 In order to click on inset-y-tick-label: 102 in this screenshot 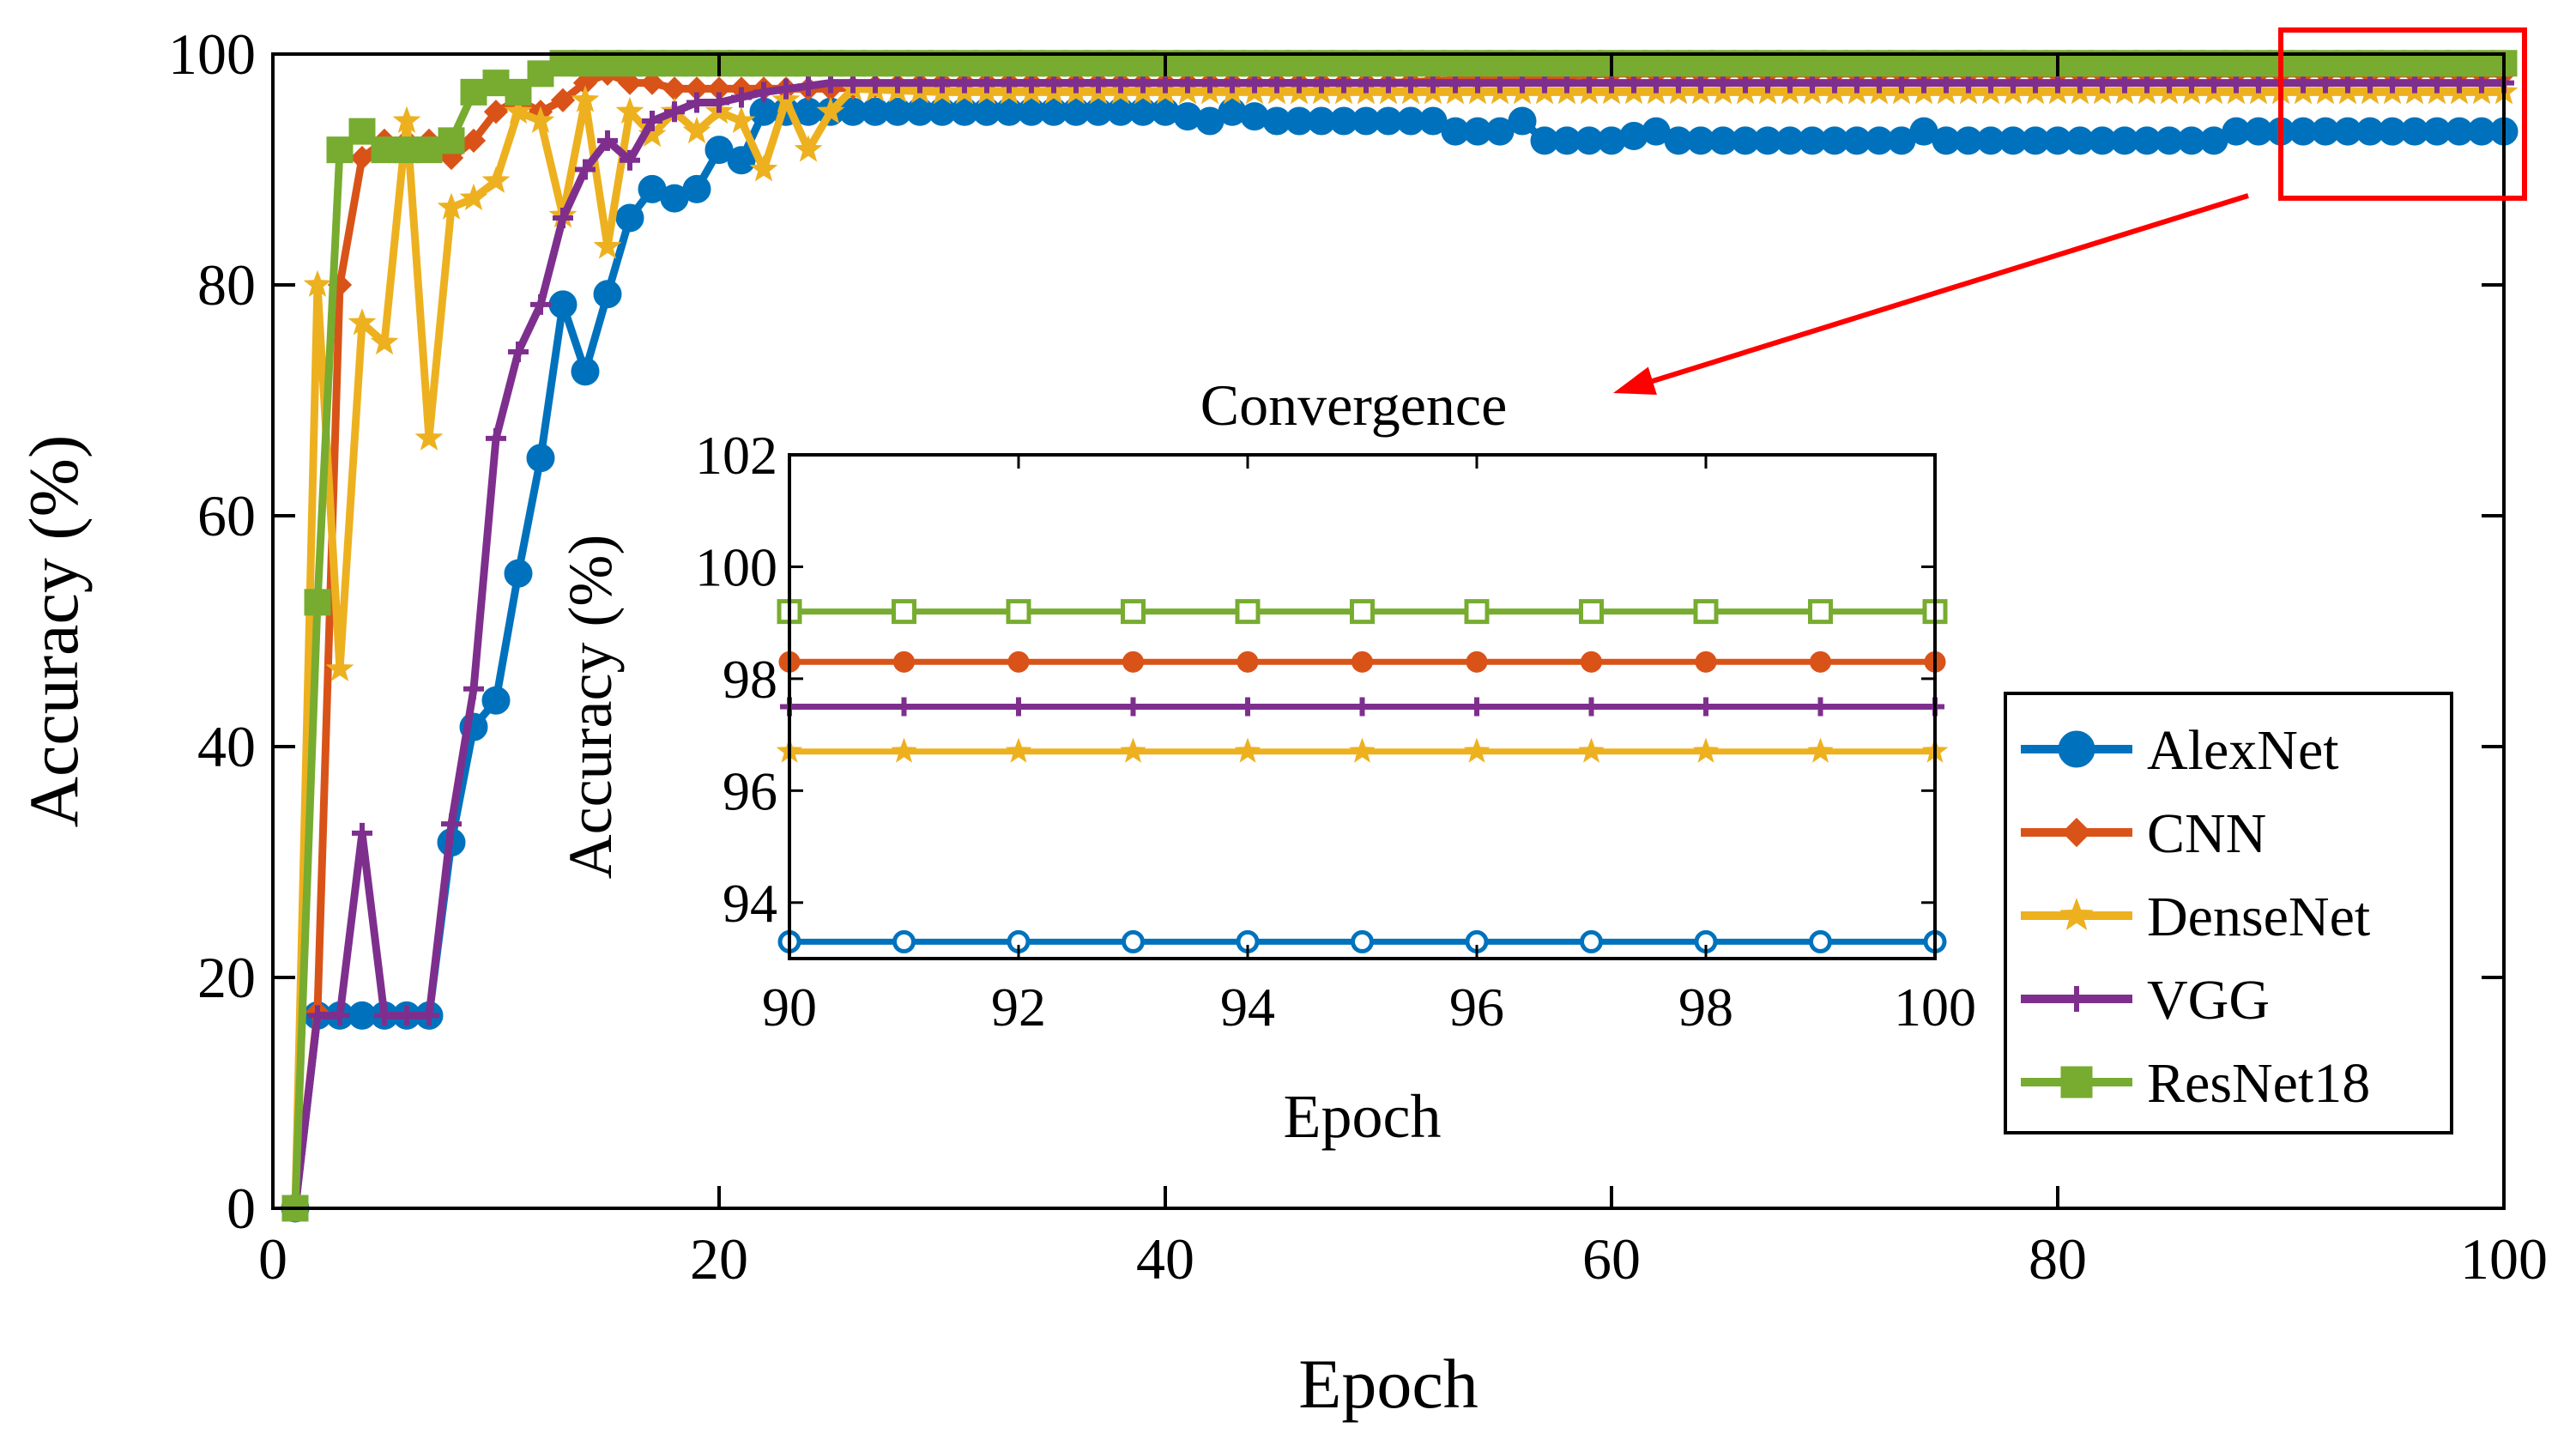, I will do `click(736, 456)`.